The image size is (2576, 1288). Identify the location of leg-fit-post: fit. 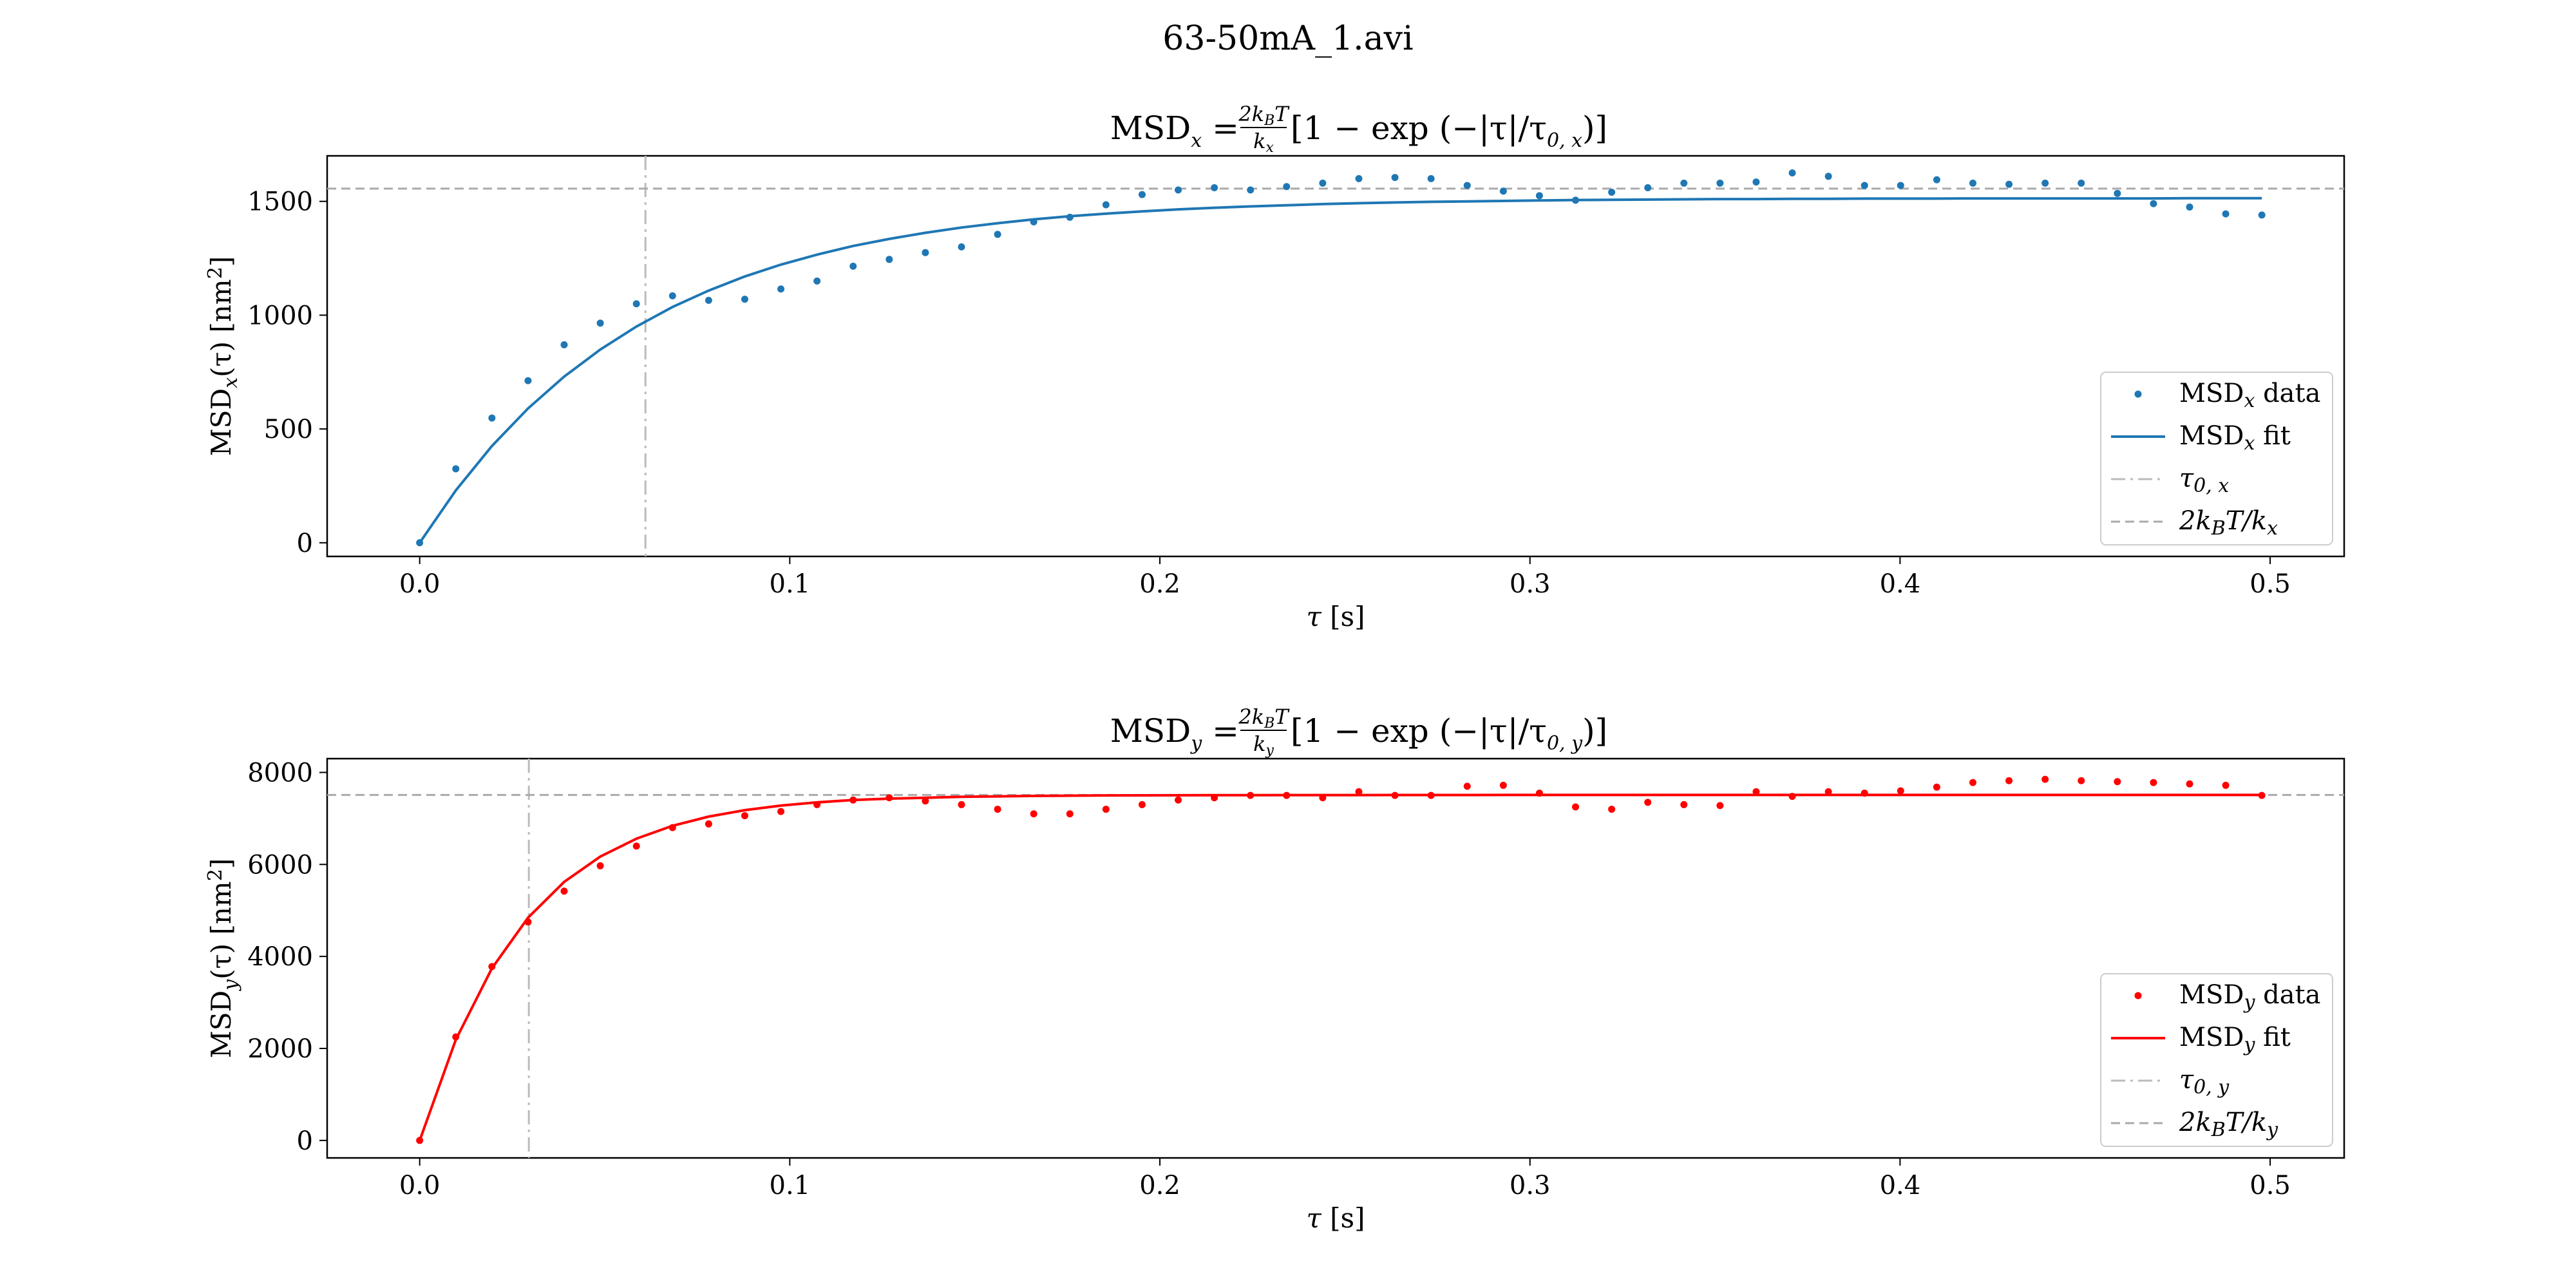
(2272, 1037).